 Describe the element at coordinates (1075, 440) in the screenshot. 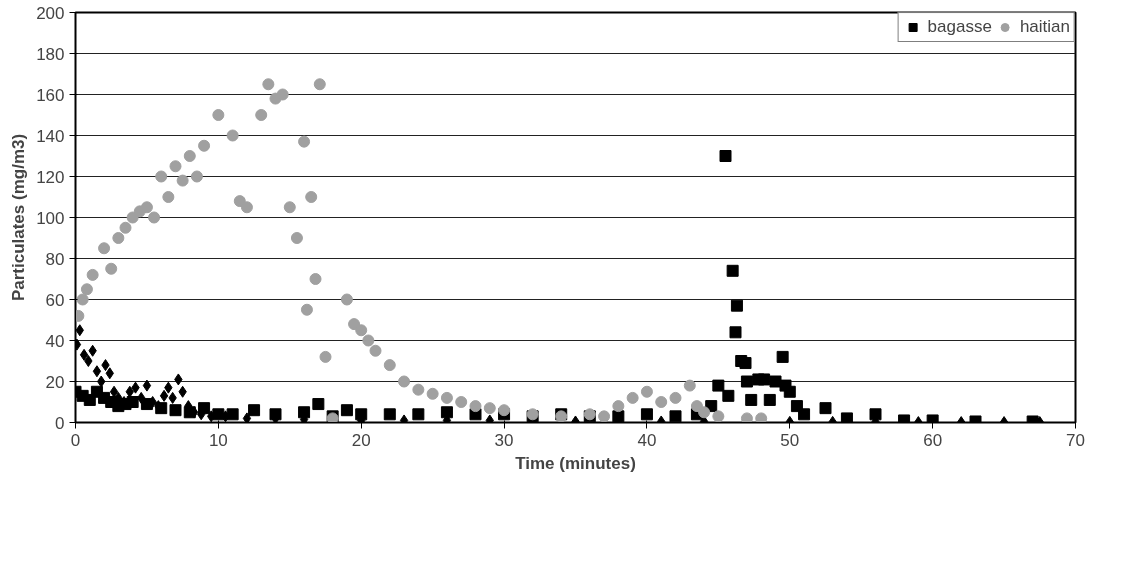

I see `x-tick-label: 70` at that location.